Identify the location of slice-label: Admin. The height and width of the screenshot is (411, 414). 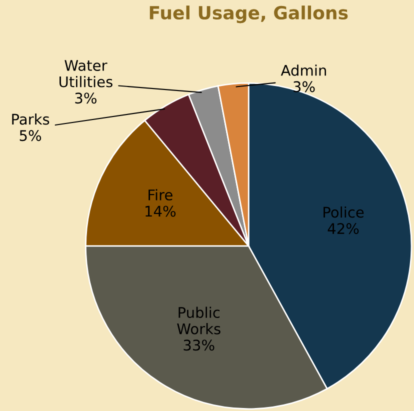
(303, 70).